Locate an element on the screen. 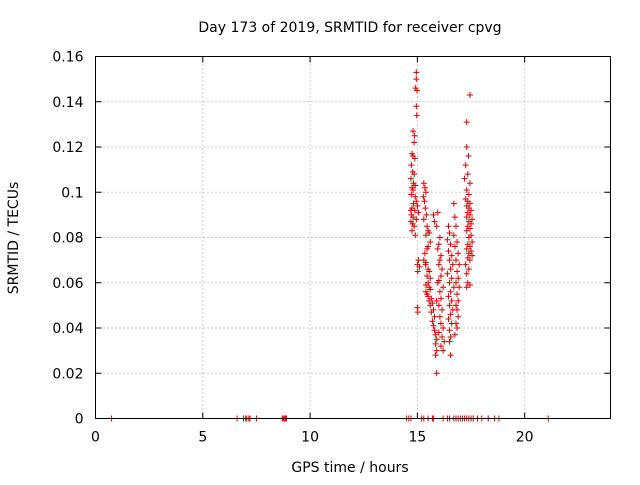  x-tick-label: 5 is located at coordinates (202, 438).